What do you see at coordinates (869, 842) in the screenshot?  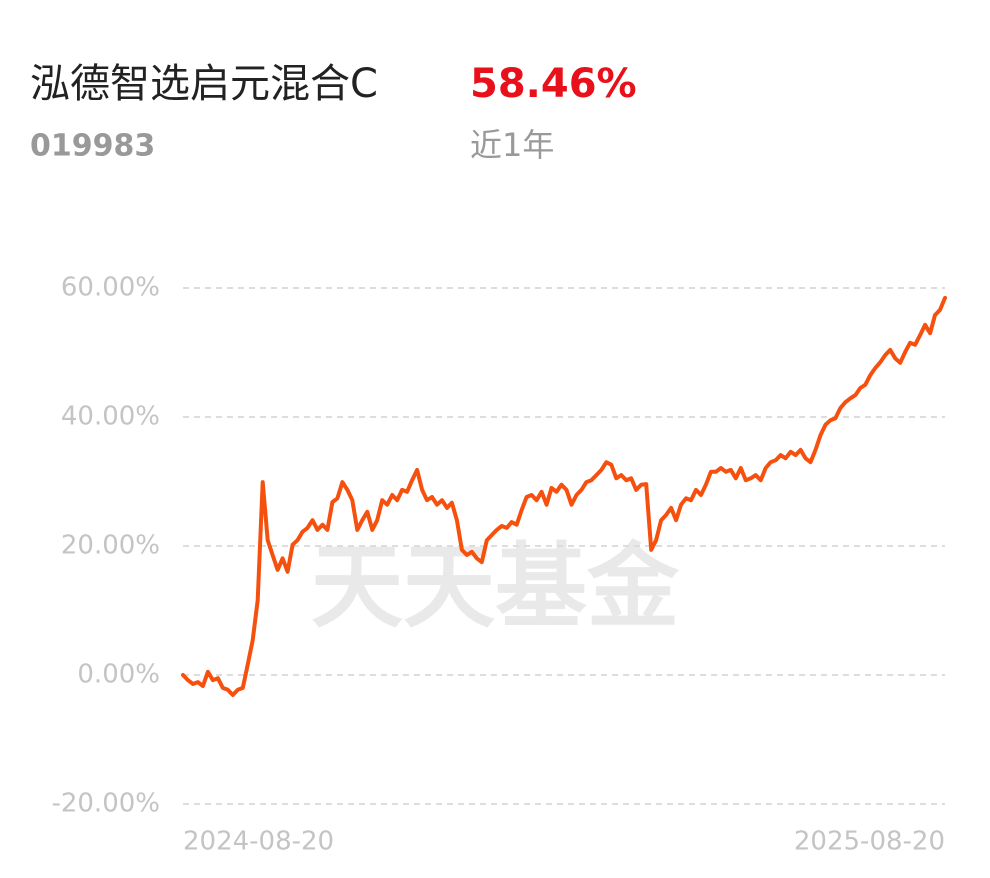 I see `x-tick-label: 2025-08-20` at bounding box center [869, 842].